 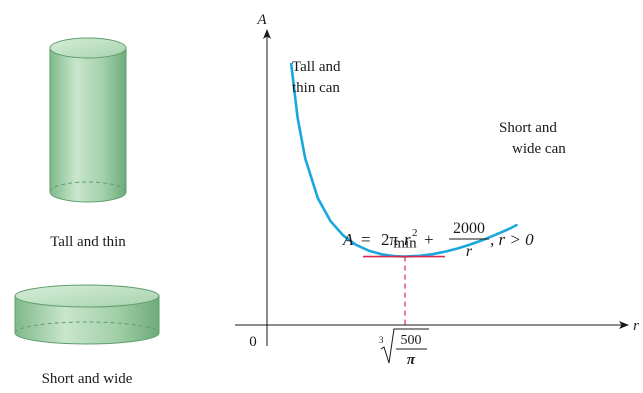 What do you see at coordinates (88, 125) in the screenshot?
I see `tall-cylinder-body` at bounding box center [88, 125].